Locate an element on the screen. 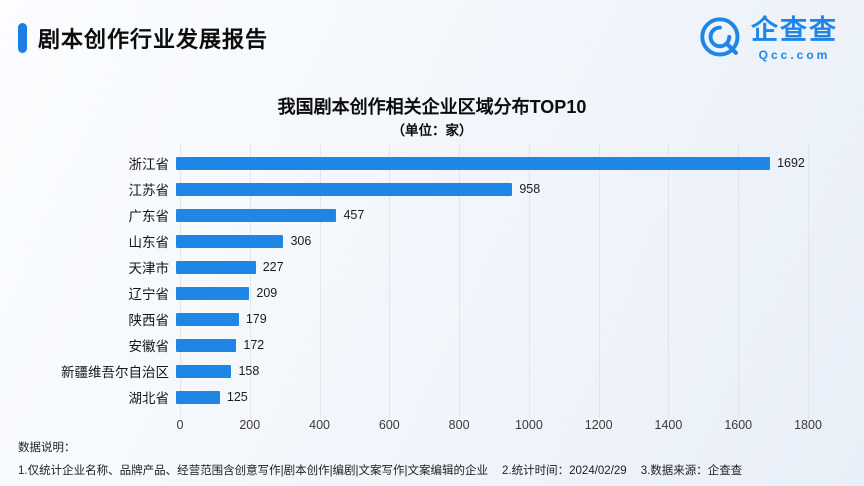  chart-row: 安徽省 172 is located at coordinates (423, 345).